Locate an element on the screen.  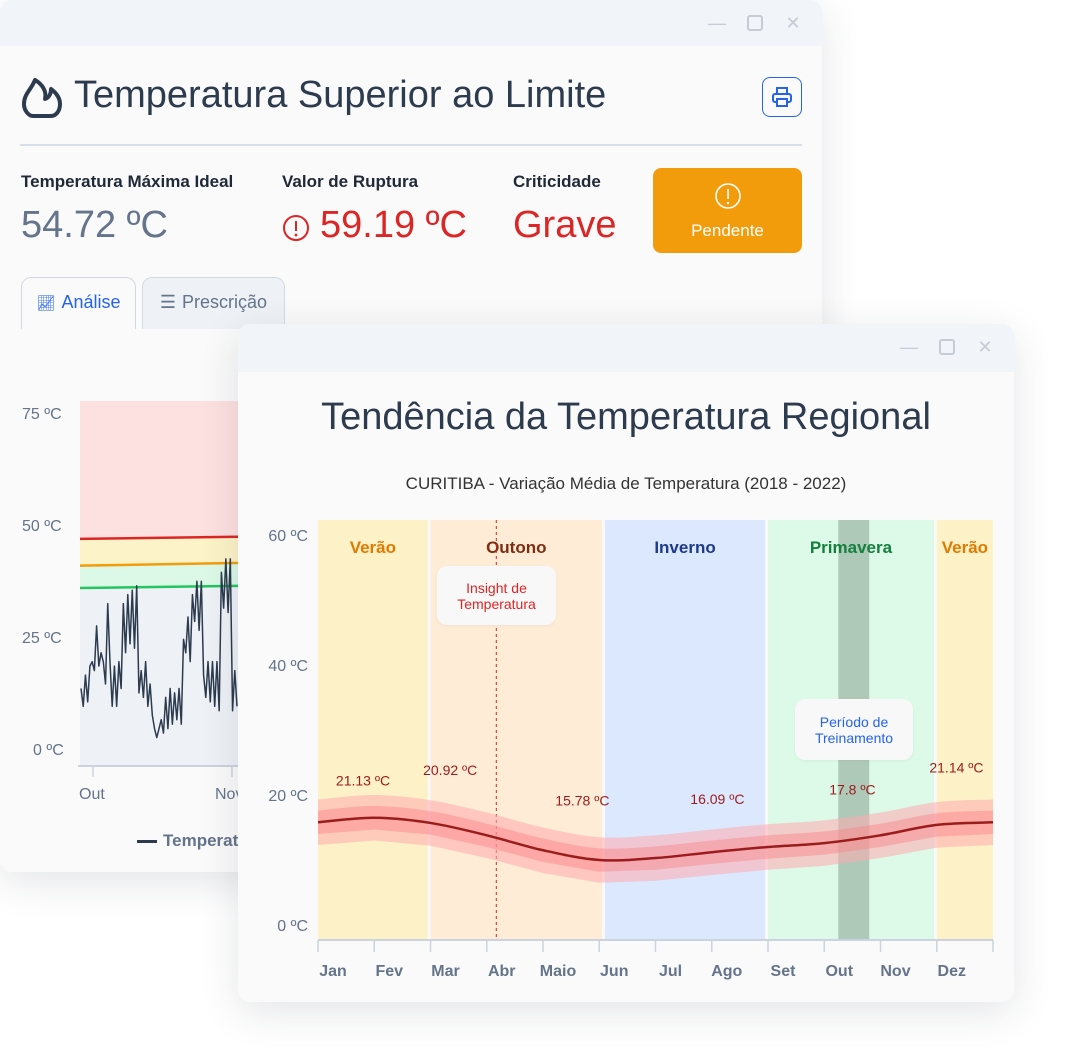
x-tick-label: Jun is located at coordinates (614, 971).